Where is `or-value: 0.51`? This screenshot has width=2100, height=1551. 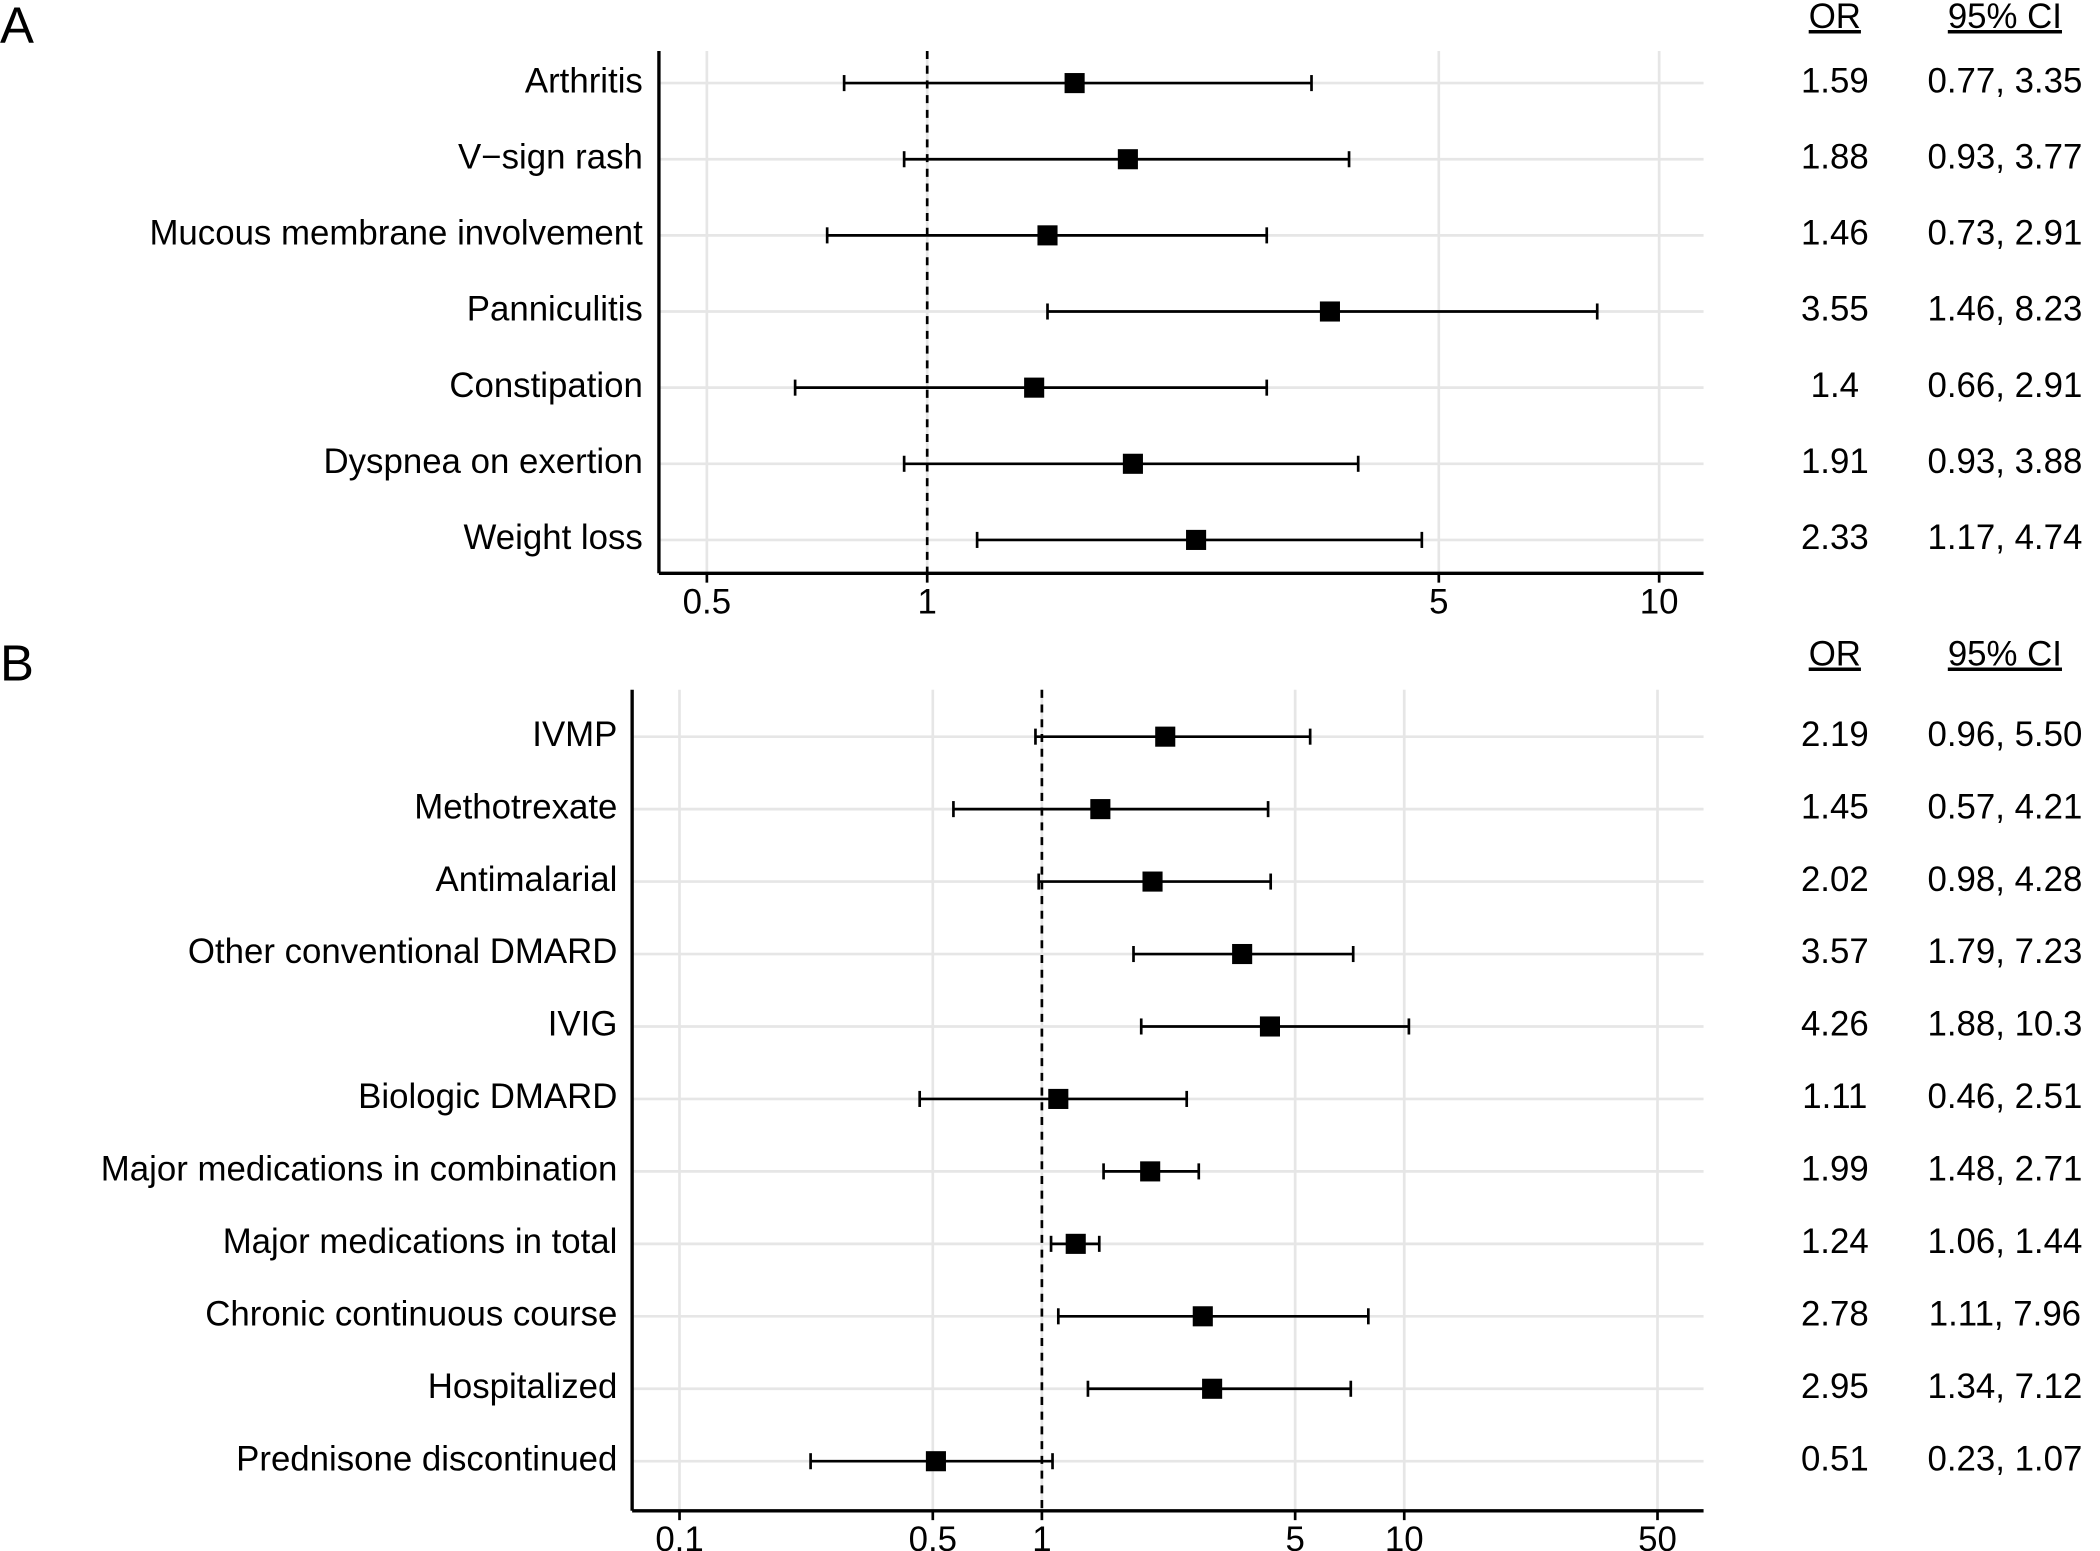 or-value: 0.51 is located at coordinates (1835, 1458).